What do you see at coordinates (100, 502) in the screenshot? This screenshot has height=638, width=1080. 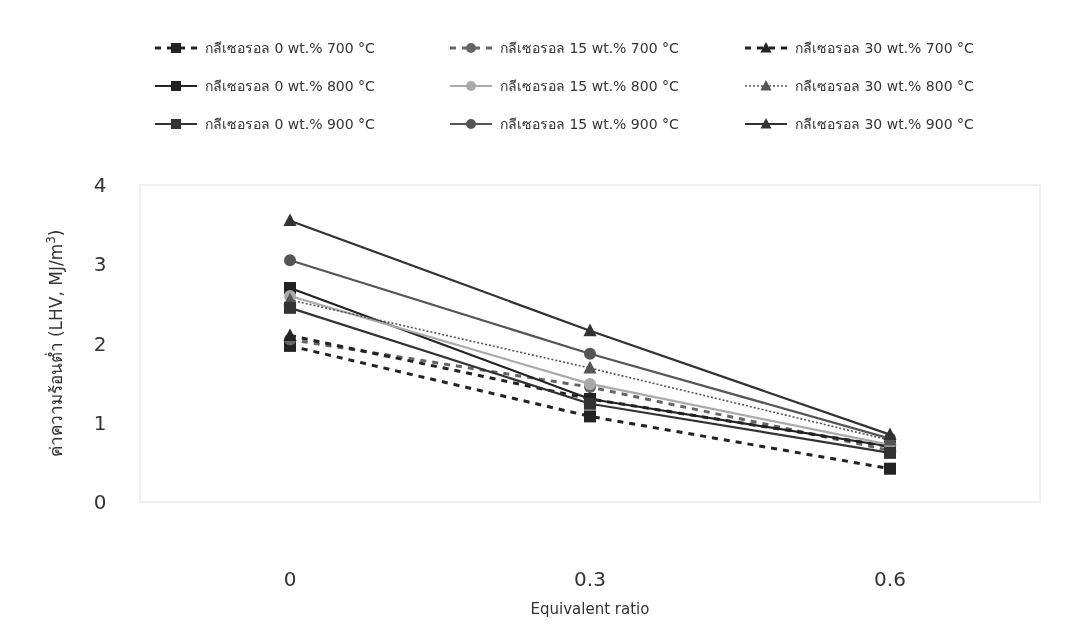 I see `y-tick-label: 0` at bounding box center [100, 502].